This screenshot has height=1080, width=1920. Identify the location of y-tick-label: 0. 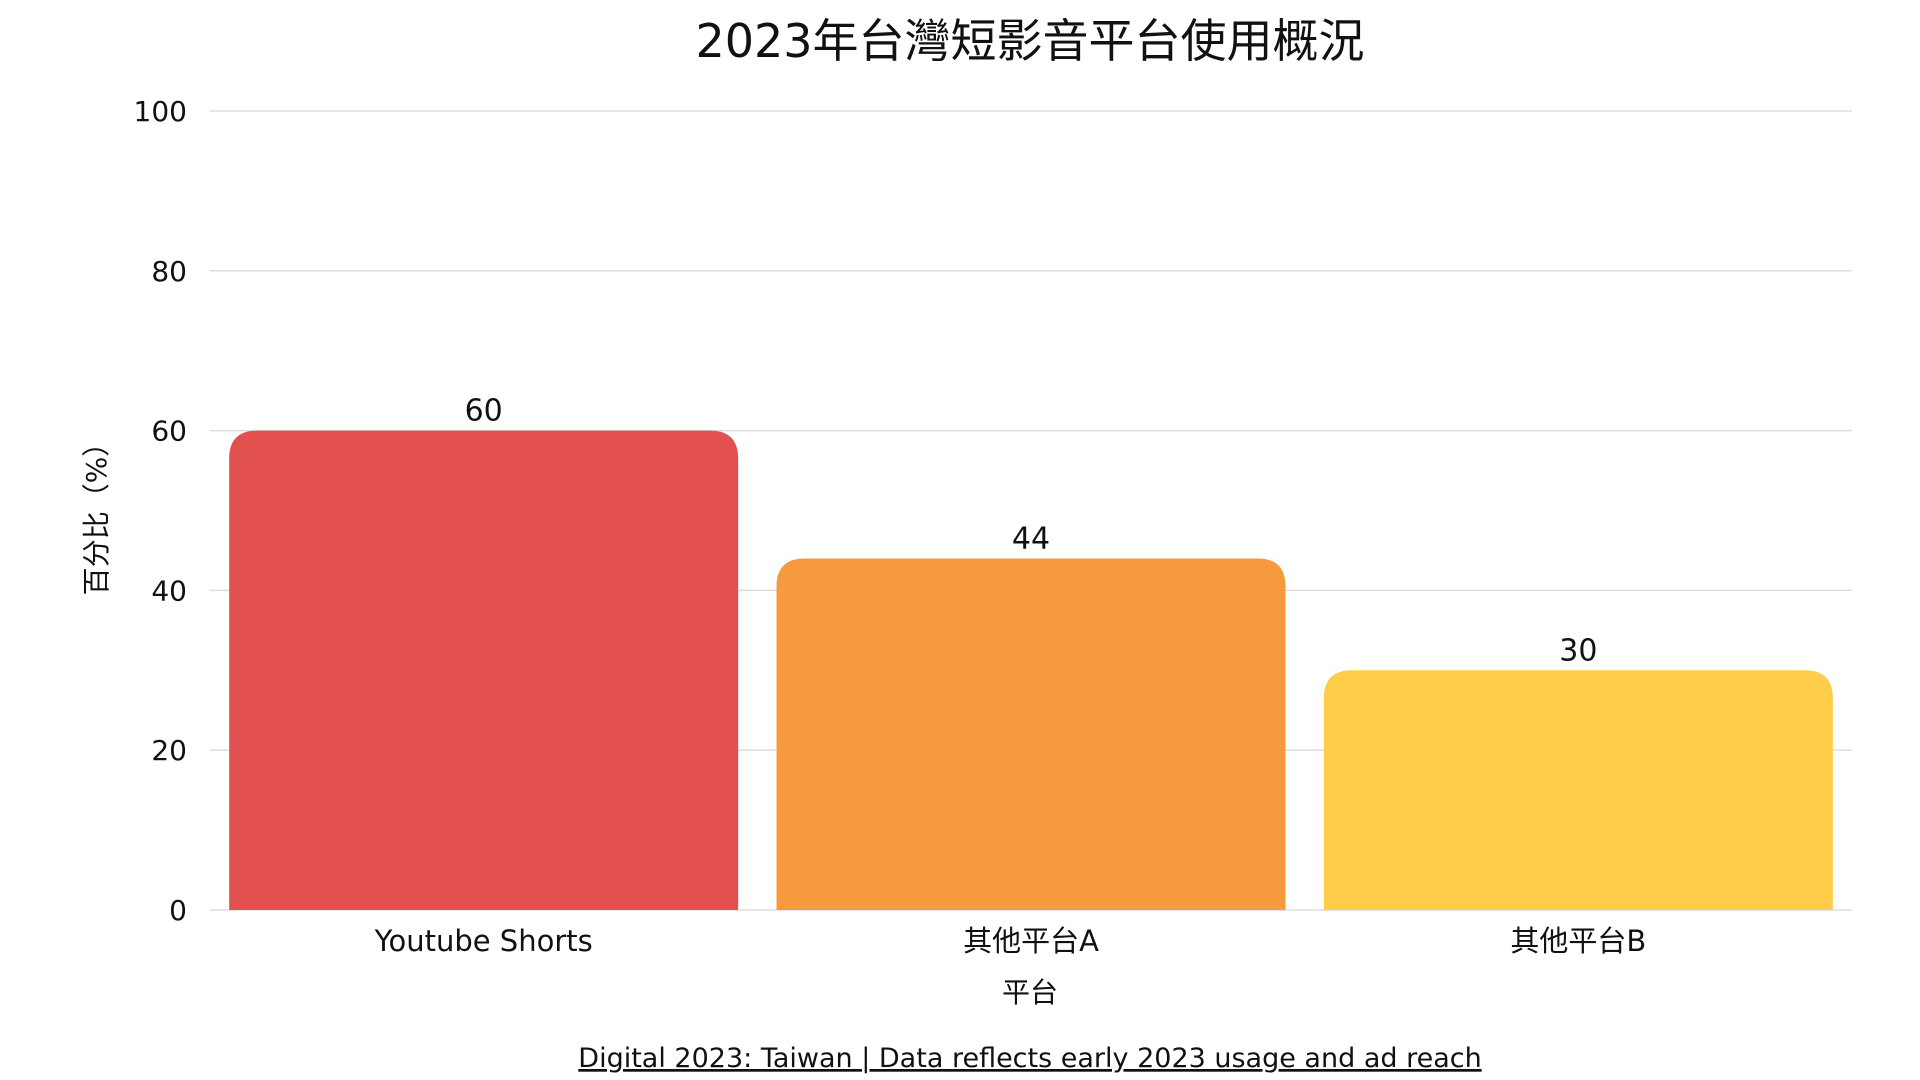
(178, 910).